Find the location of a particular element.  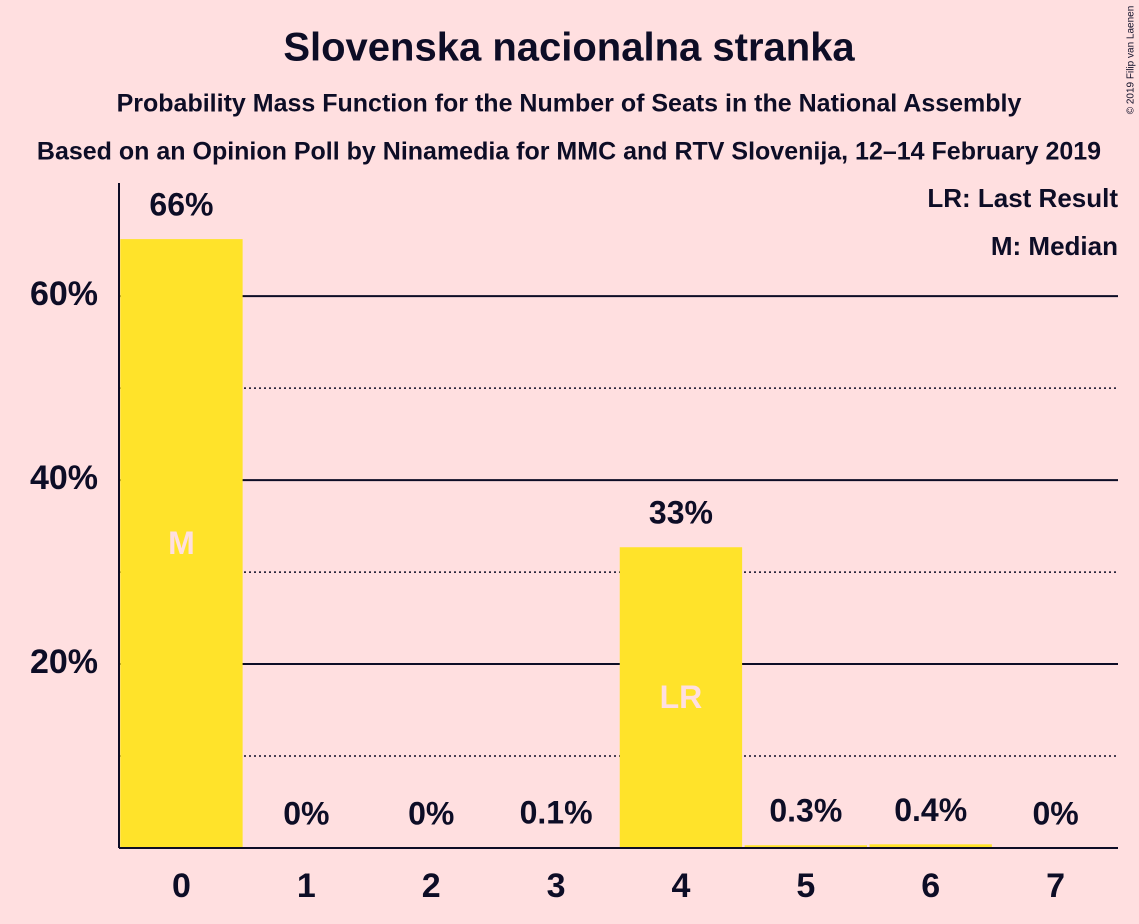

value-label: 0.4% is located at coordinates (930, 810).